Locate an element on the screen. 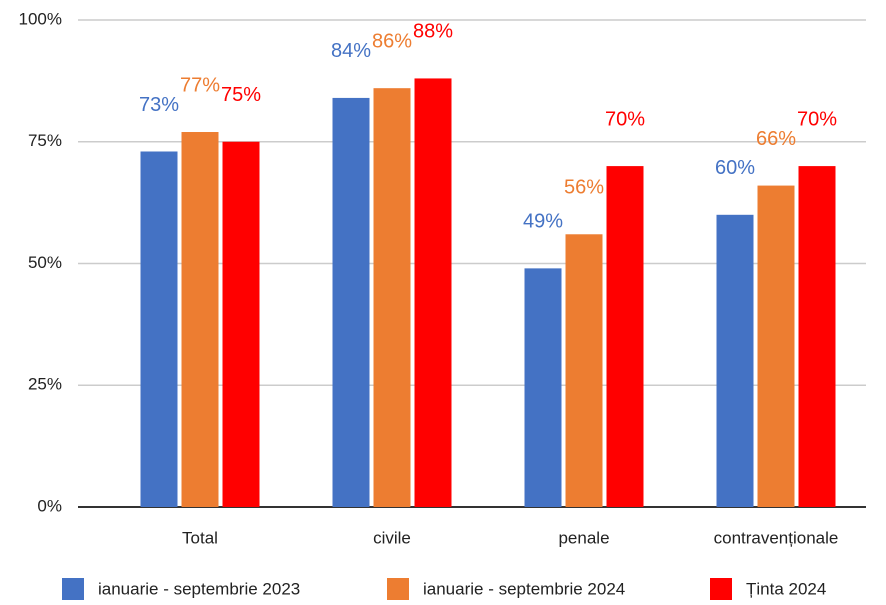  value-label: 75% is located at coordinates (241, 95).